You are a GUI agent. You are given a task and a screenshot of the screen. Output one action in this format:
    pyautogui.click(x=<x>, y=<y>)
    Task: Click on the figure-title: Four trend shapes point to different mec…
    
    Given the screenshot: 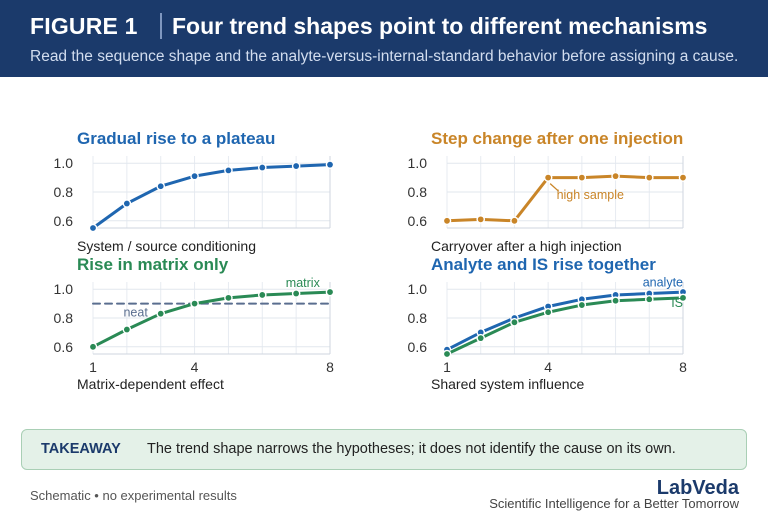 What is the action you would take?
    pyautogui.click(x=440, y=26)
    